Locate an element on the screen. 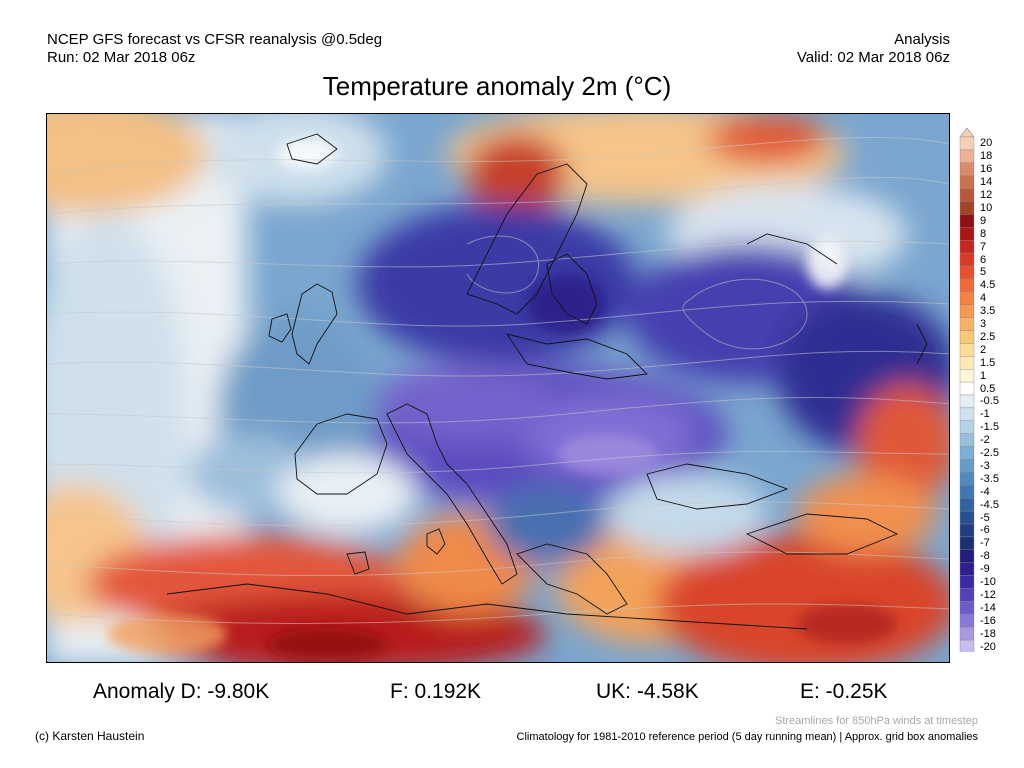 This screenshot has height=768, width=1024. legend-label: 16 is located at coordinates (986, 169).